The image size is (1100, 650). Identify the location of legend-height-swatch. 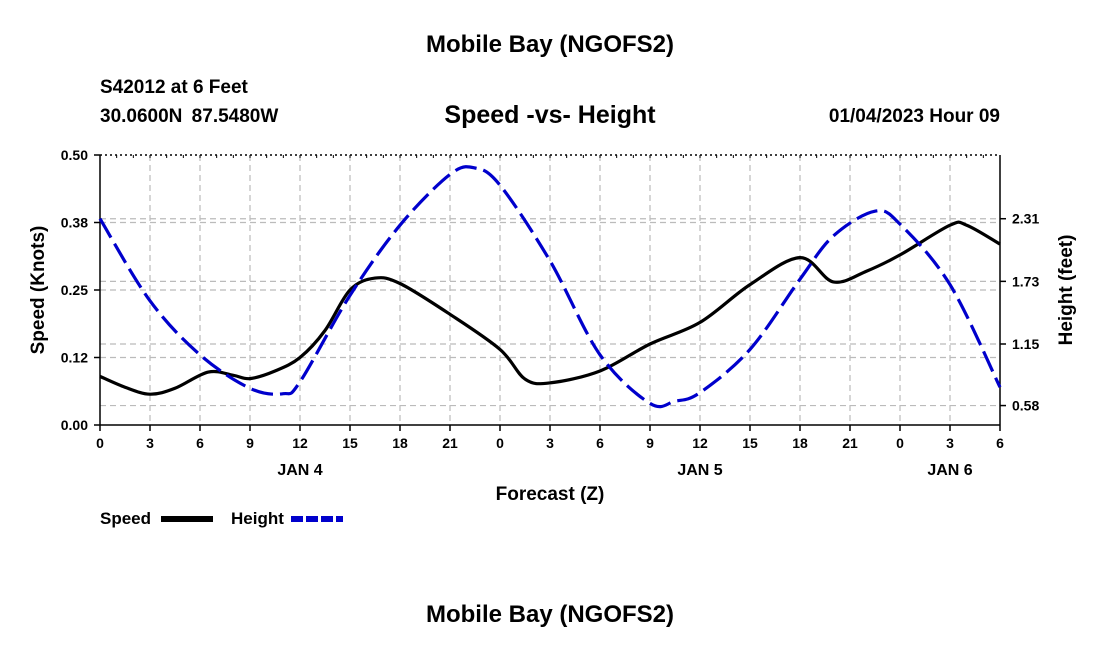
(317, 519).